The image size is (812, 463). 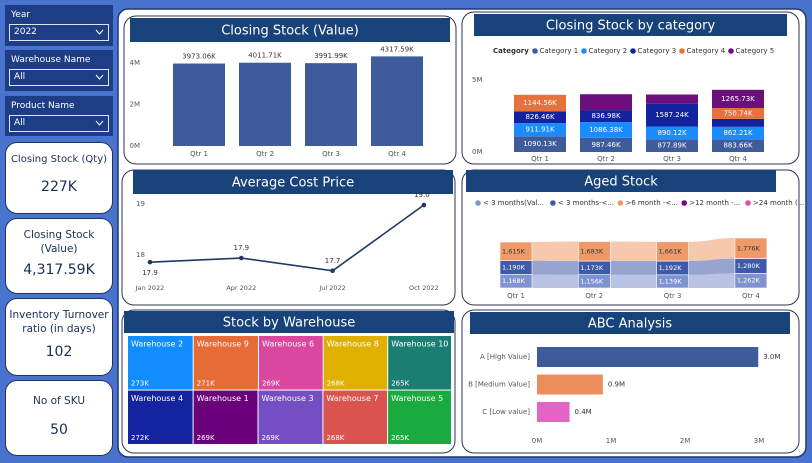 I want to click on y-tick-label: 4M, so click(x=135, y=63).